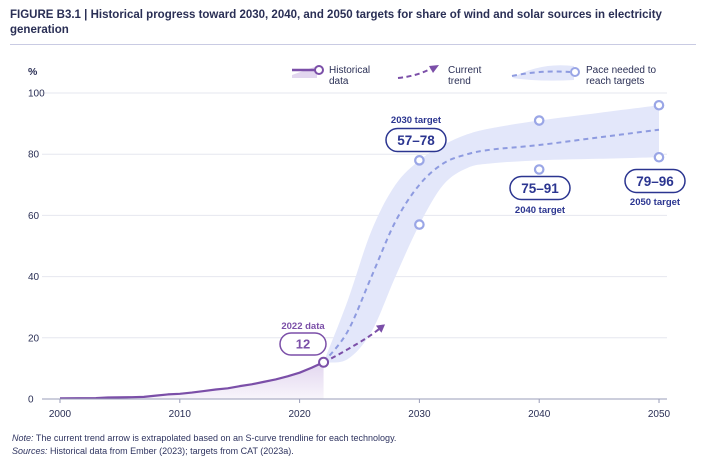  What do you see at coordinates (380, 328) in the screenshot?
I see `current-trend-arrowhead` at bounding box center [380, 328].